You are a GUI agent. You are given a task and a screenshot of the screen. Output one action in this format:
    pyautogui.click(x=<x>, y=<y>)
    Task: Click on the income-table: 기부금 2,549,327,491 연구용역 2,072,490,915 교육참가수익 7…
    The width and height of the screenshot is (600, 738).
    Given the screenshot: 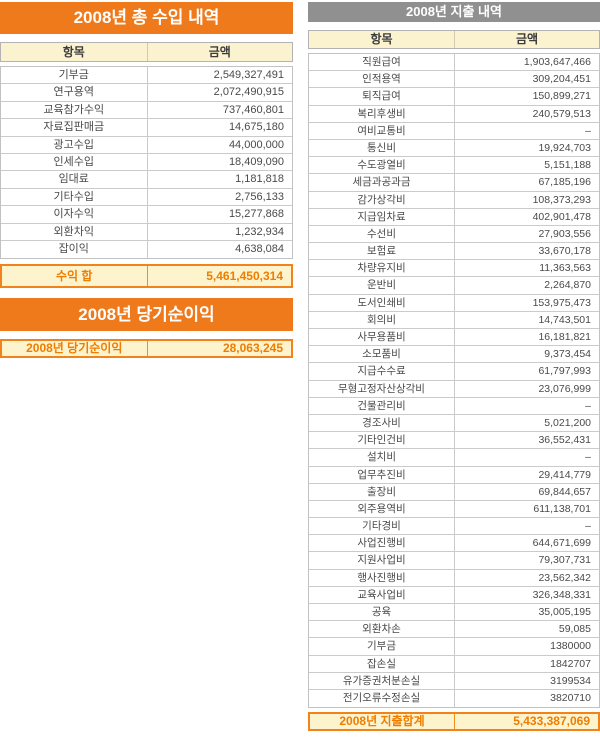 What is the action you would take?
    pyautogui.click(x=146, y=163)
    